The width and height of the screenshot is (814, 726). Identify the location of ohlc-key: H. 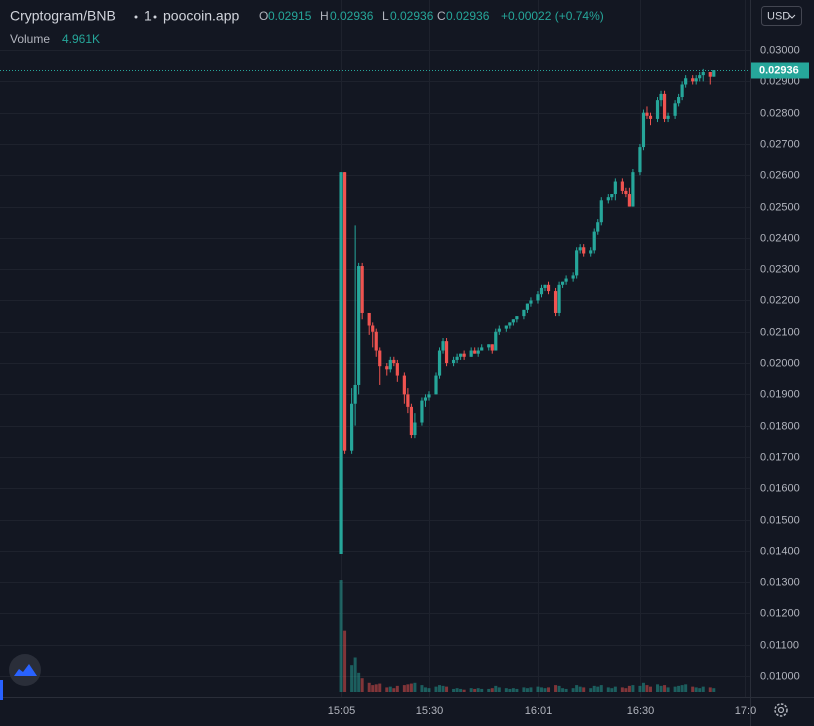
(324, 16).